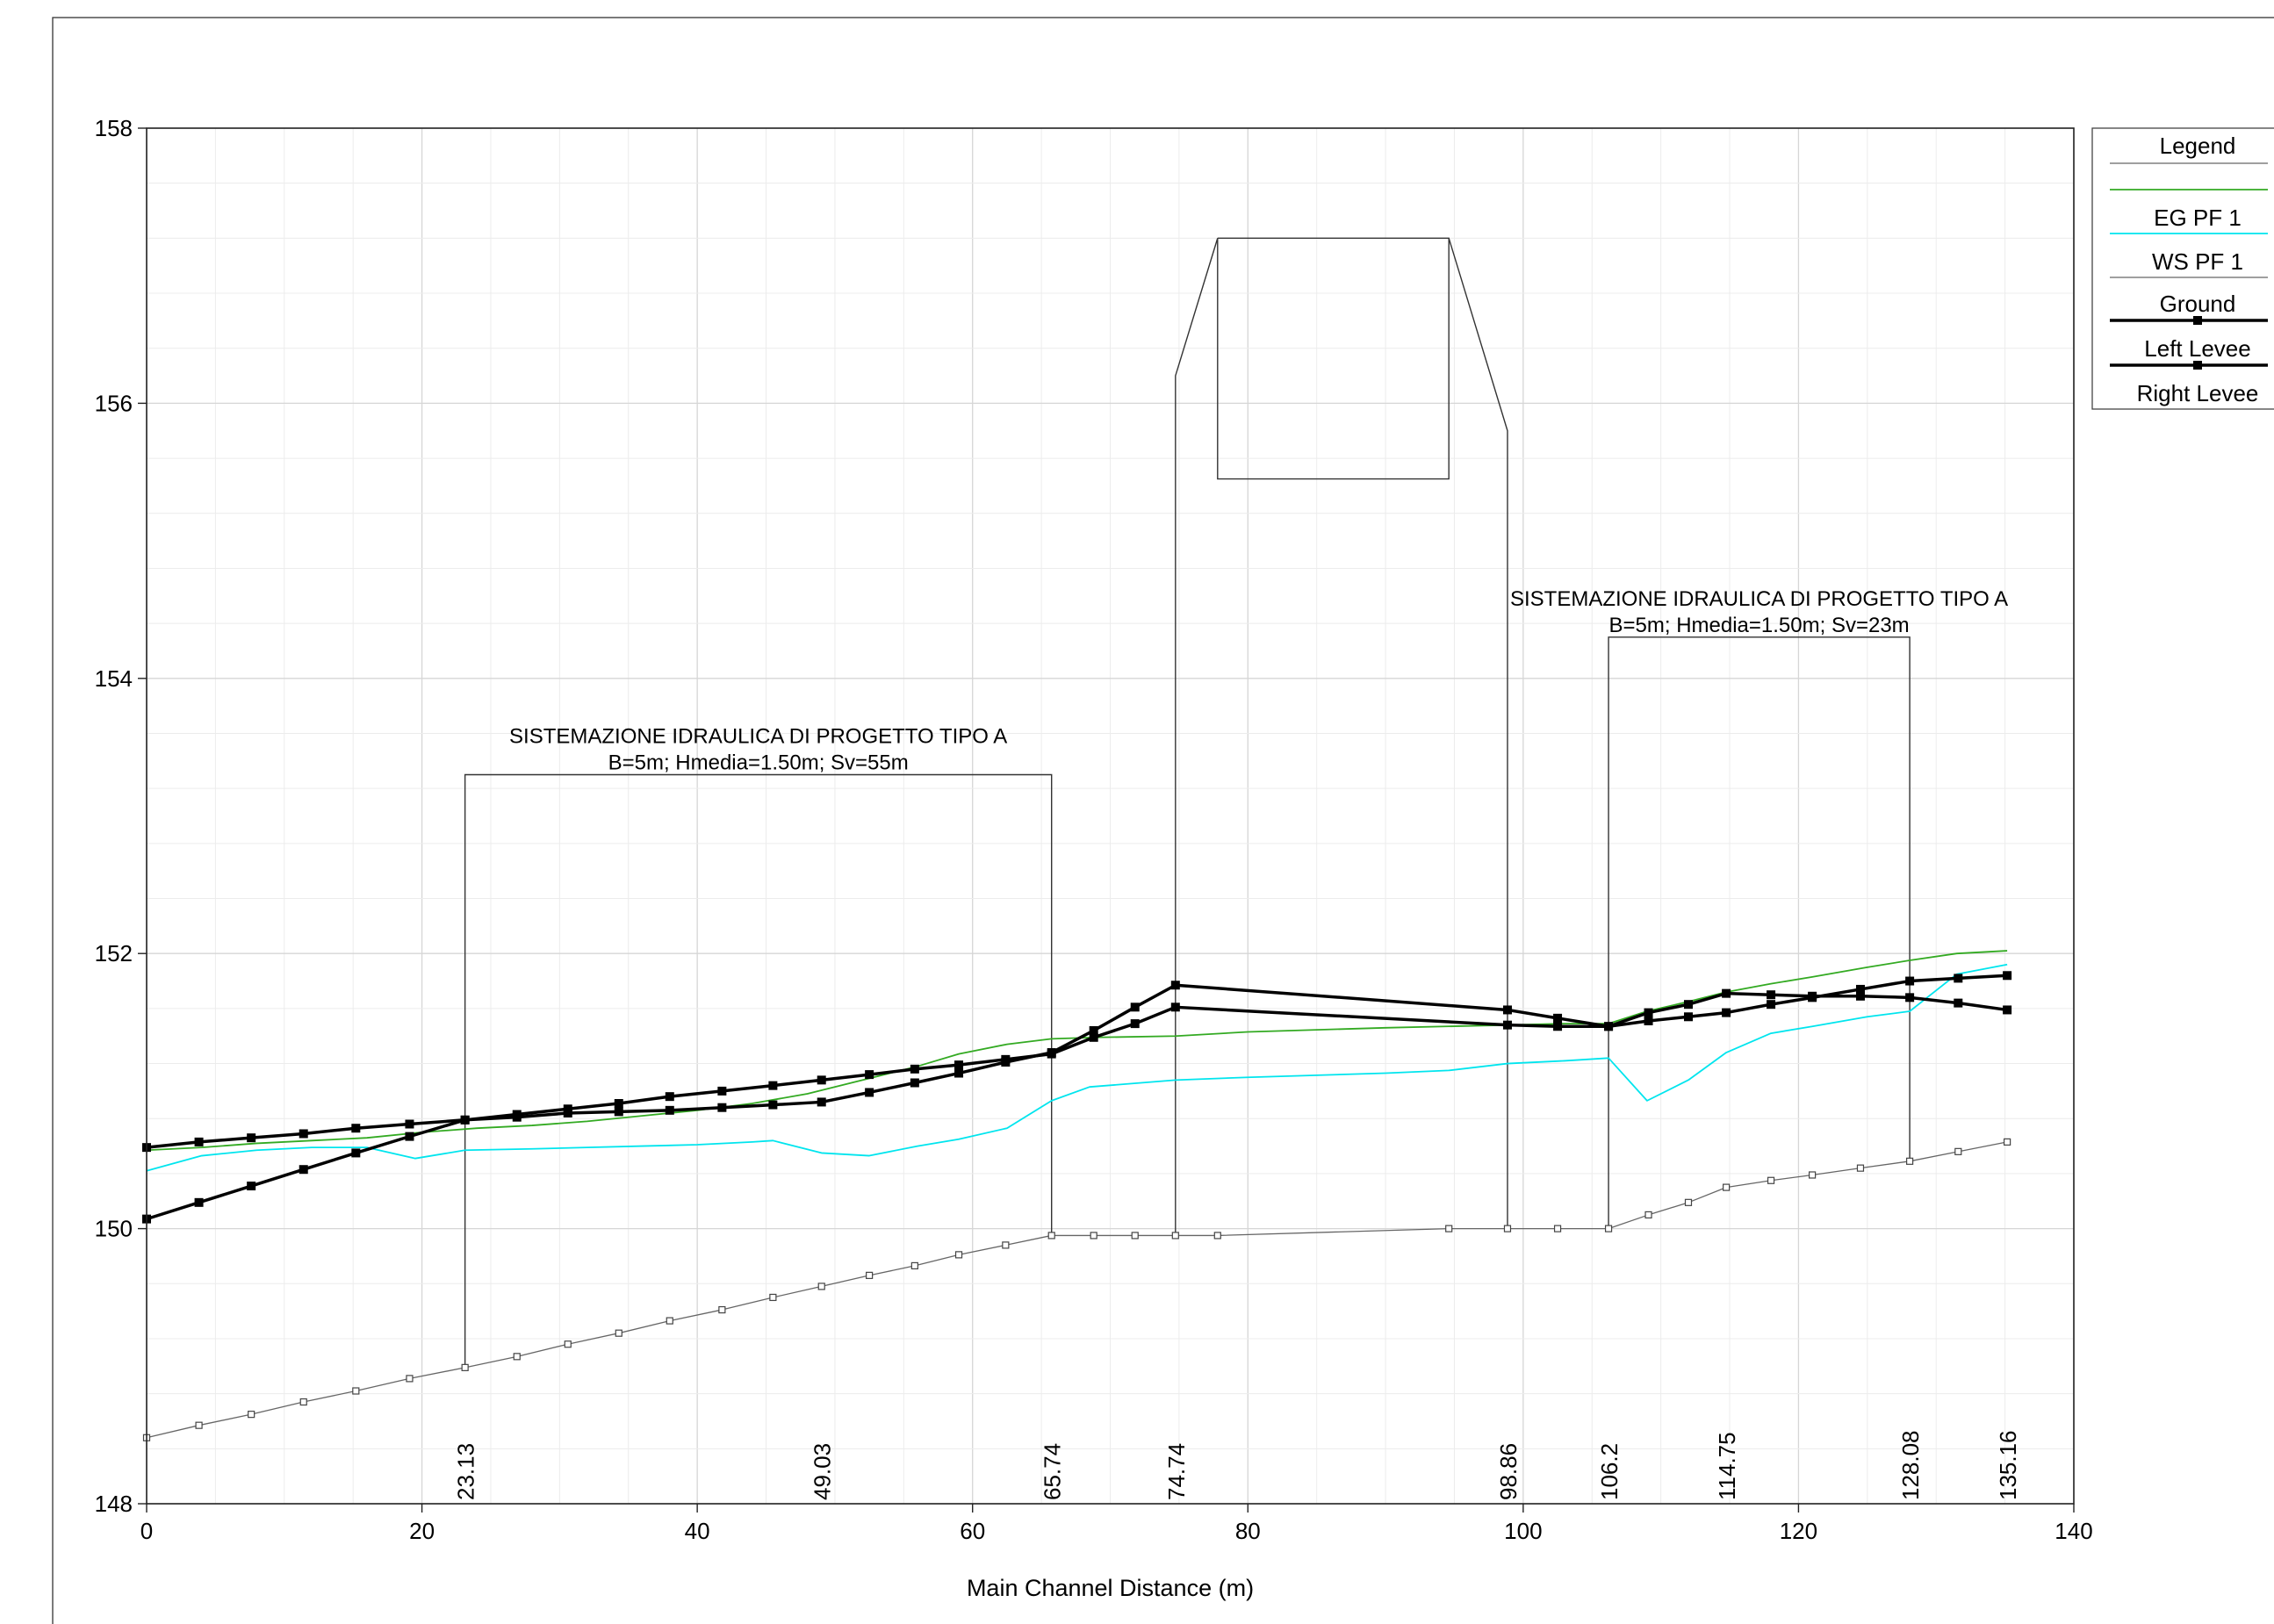  I want to click on series-right-levee, so click(1077, 1062).